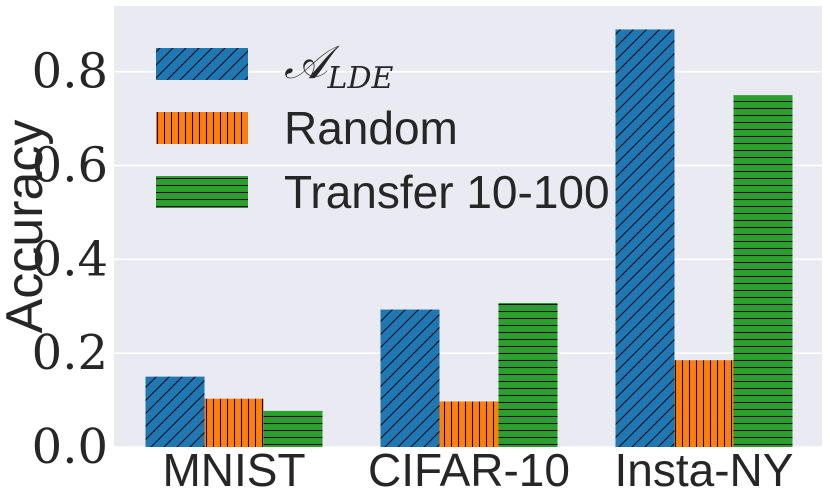 Image resolution: width=830 pixels, height=498 pixels. I want to click on legend-label: Random, so click(371, 128).